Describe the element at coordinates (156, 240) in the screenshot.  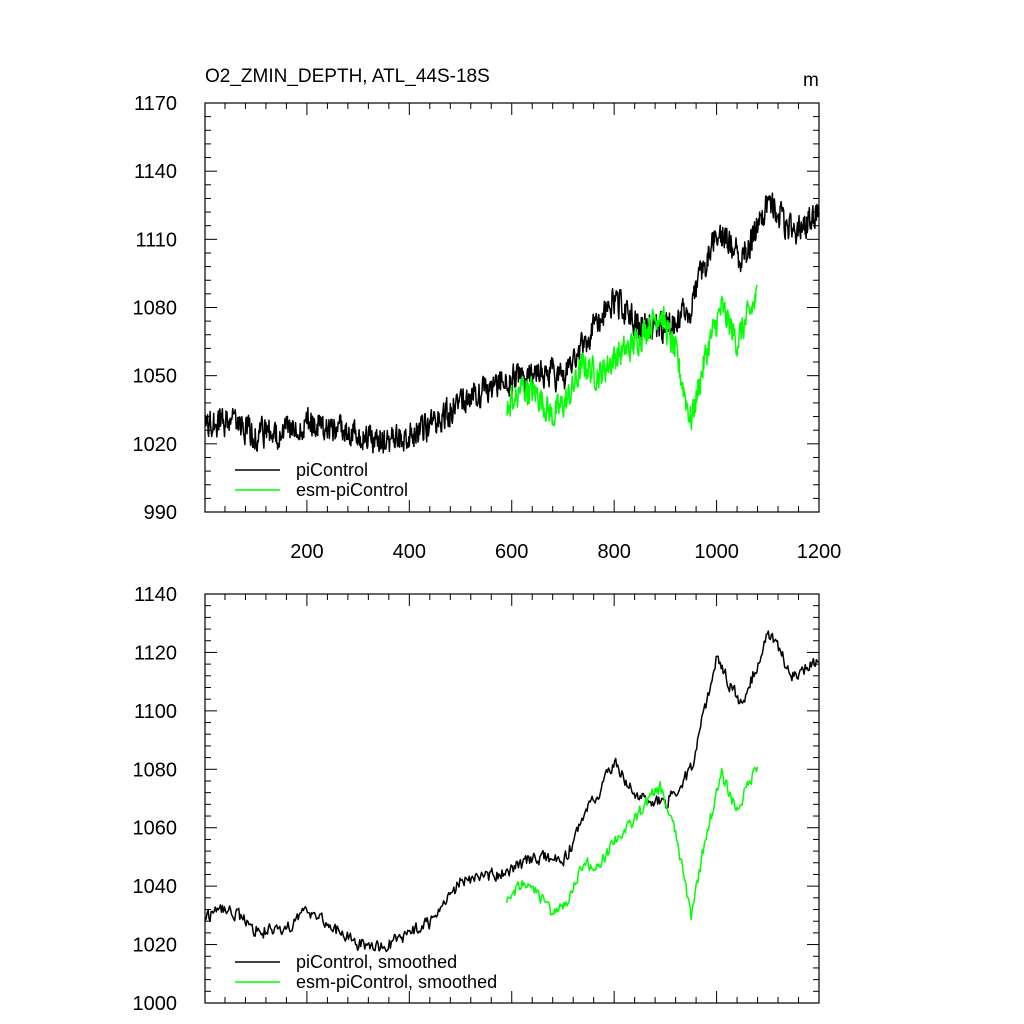
I see `y-tick-label: 1110` at that location.